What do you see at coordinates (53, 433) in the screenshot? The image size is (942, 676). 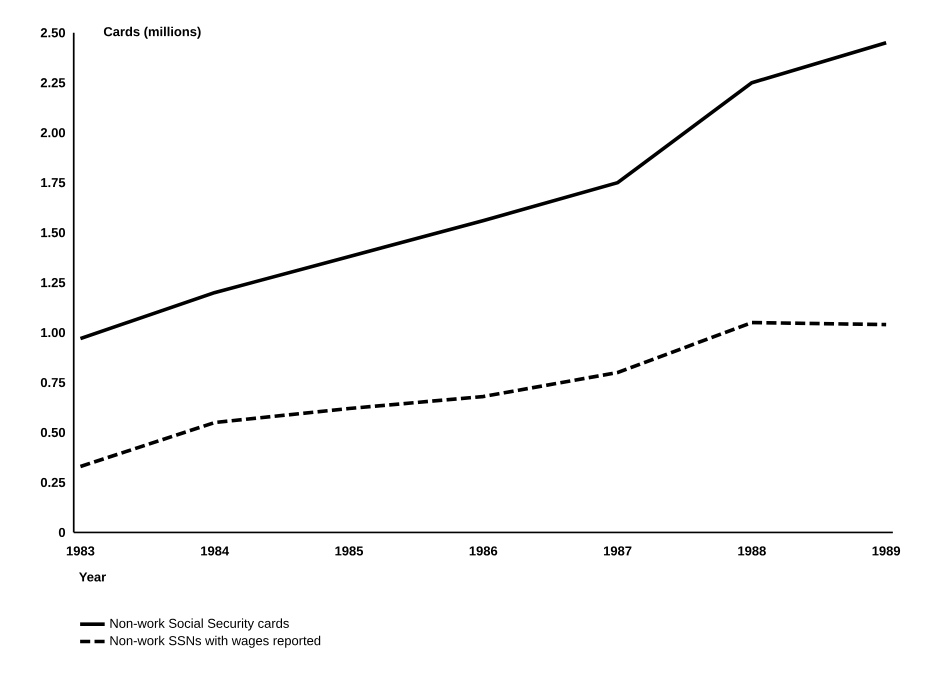 I see `y-tick-label: 0.50` at bounding box center [53, 433].